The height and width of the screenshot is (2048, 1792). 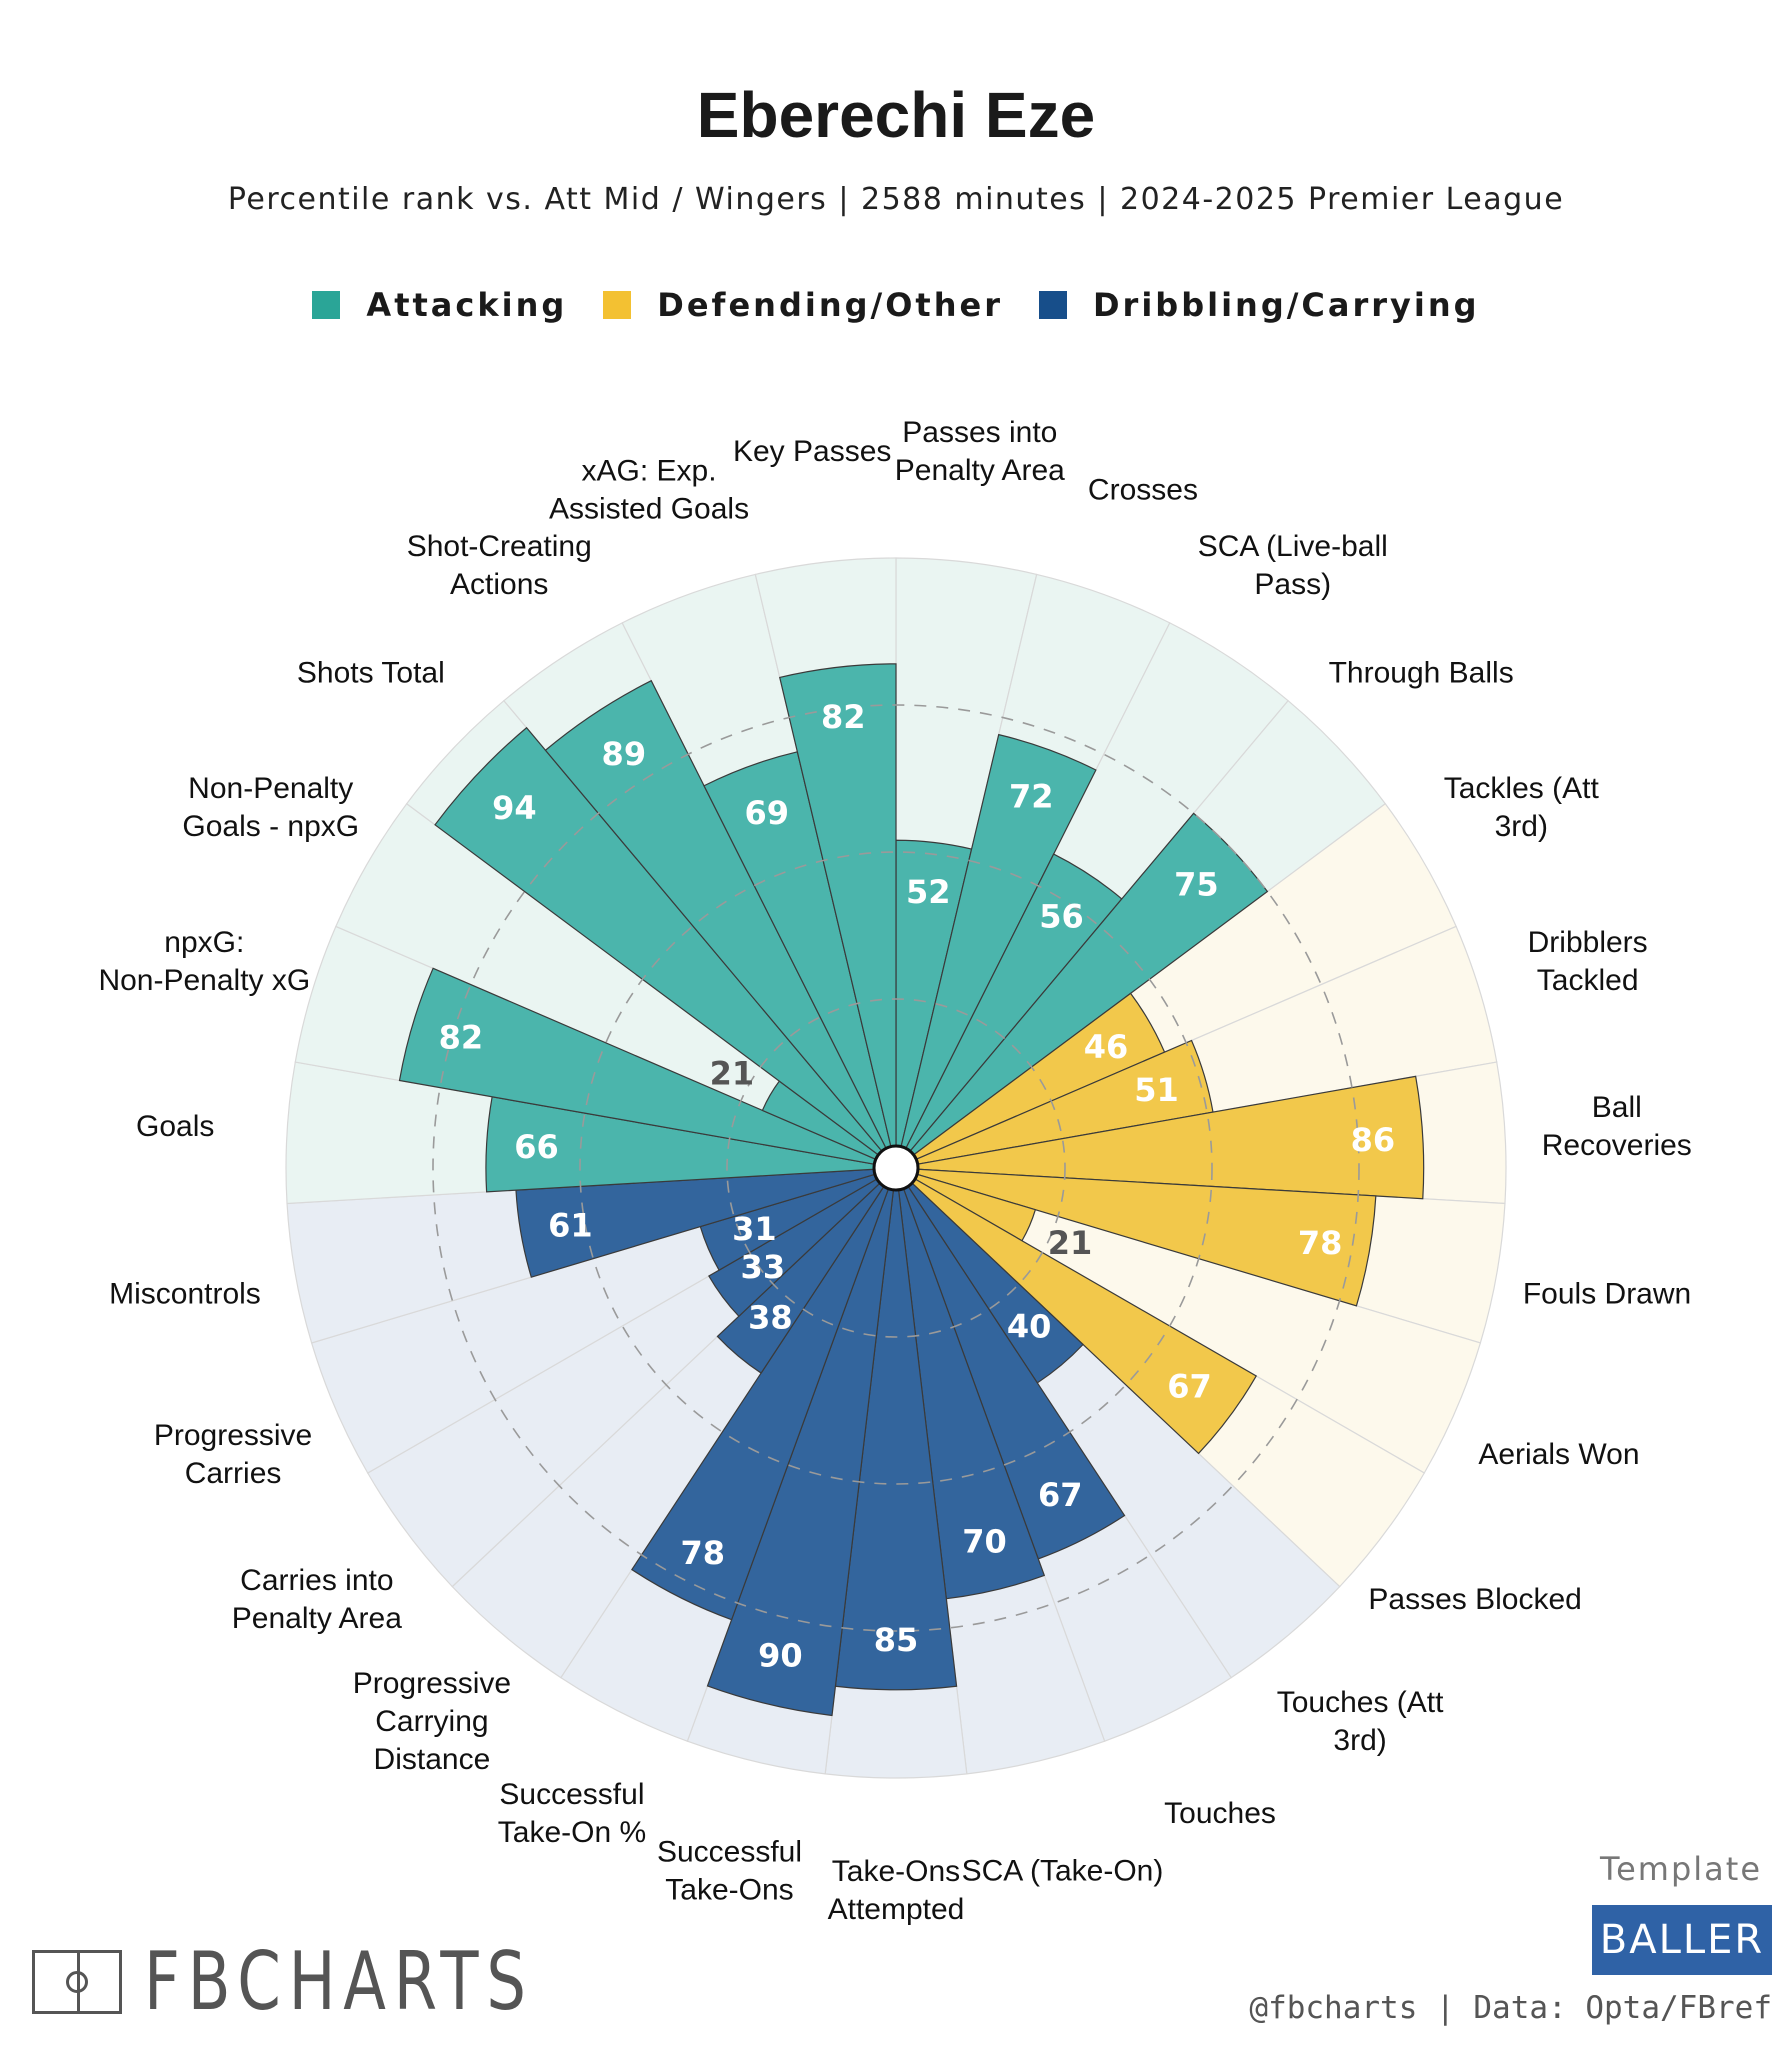 What do you see at coordinates (204, 961) in the screenshot?
I see `category-label-npxg-non-penalty-xg: npxG: Non-Penalty xG` at bounding box center [204, 961].